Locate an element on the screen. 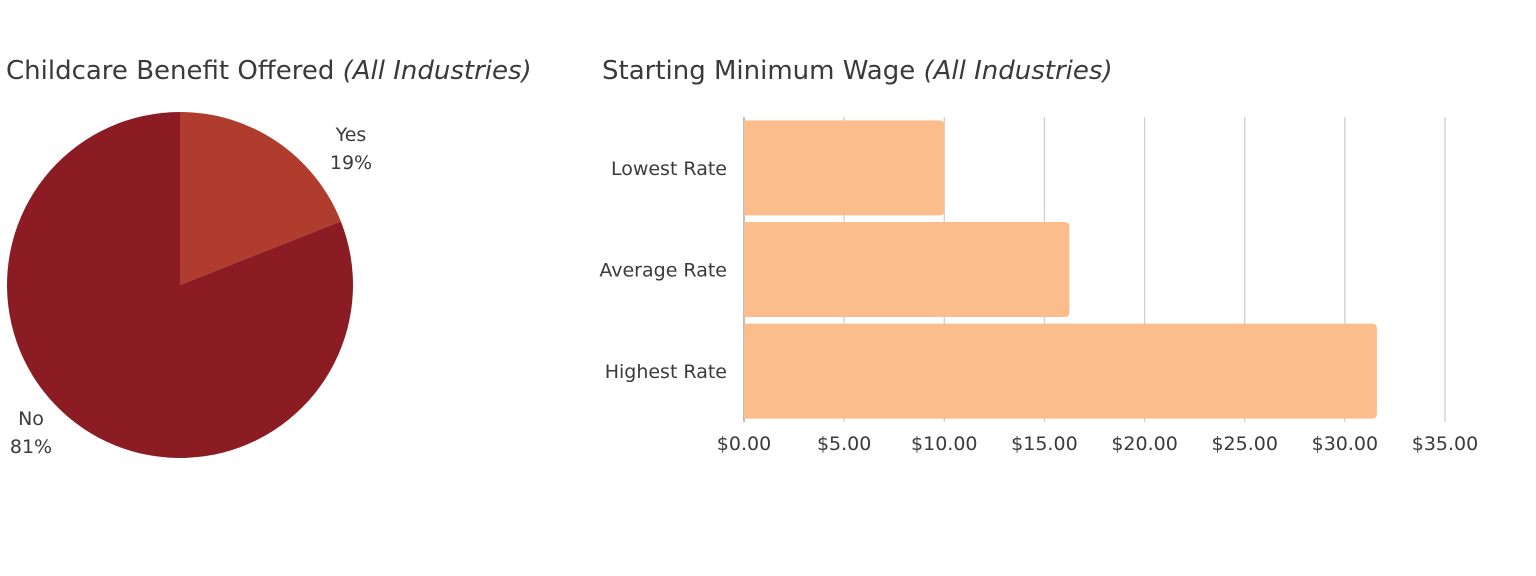 The height and width of the screenshot is (576, 1536). x-tick-label: $20.00 is located at coordinates (1144, 444).